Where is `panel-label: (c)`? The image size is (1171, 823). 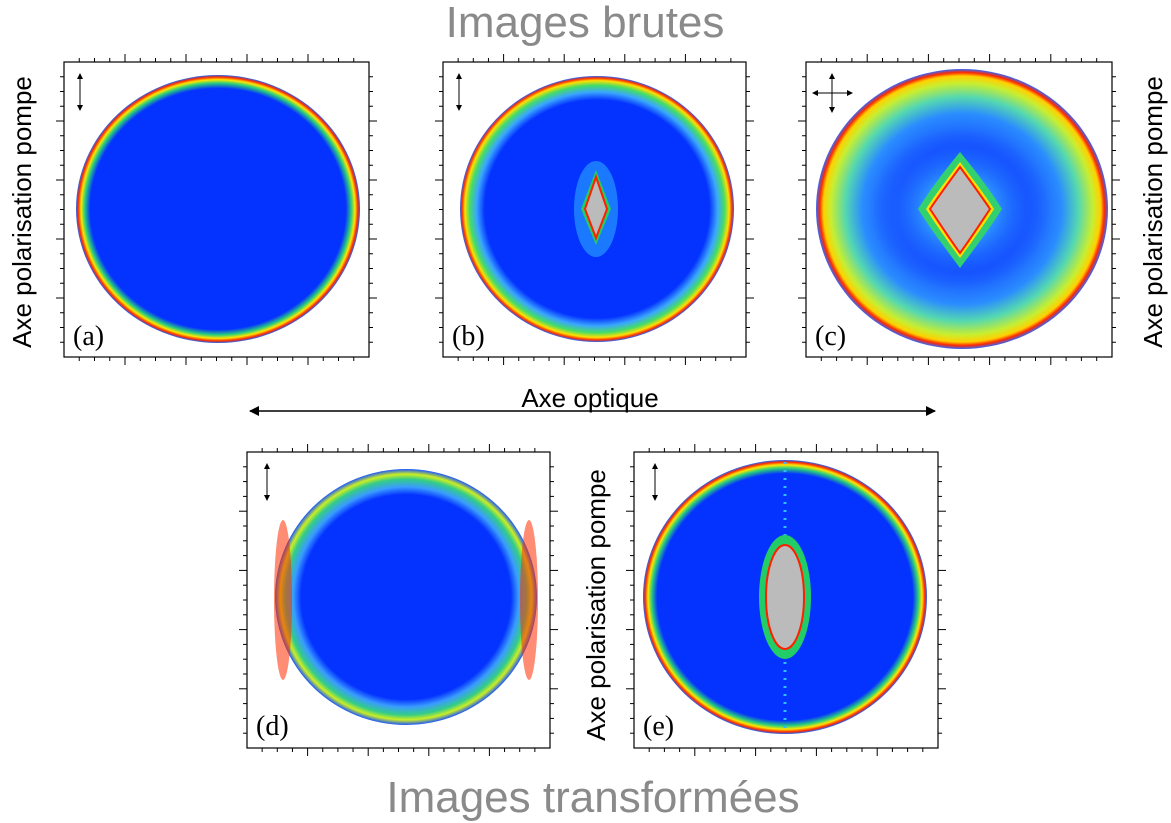
panel-label: (c) is located at coordinates (830, 336).